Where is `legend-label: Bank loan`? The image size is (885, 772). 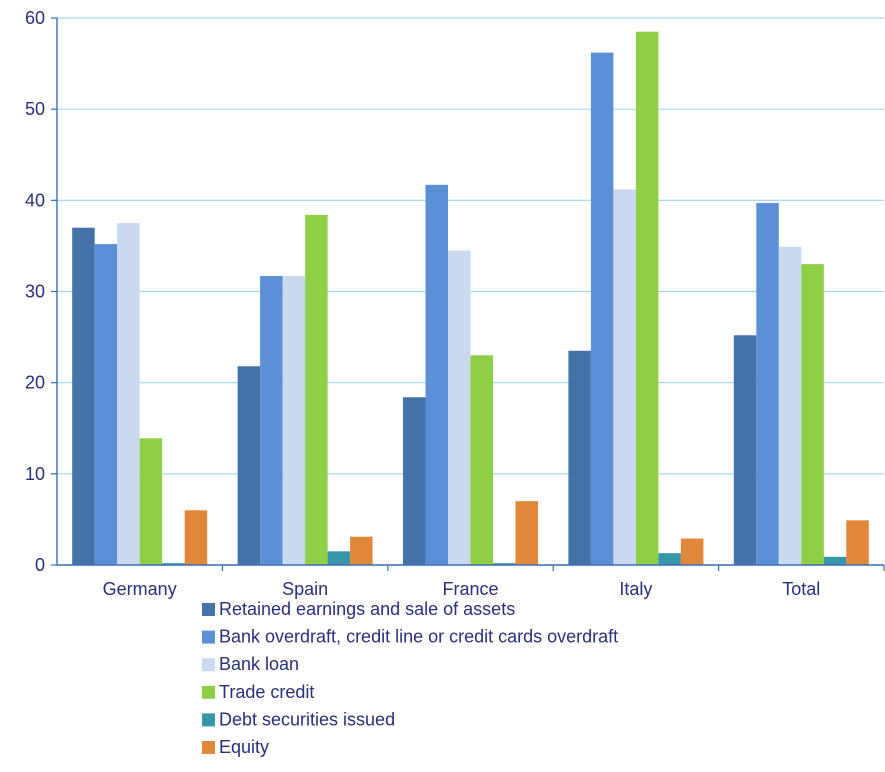 legend-label: Bank loan is located at coordinates (259, 664).